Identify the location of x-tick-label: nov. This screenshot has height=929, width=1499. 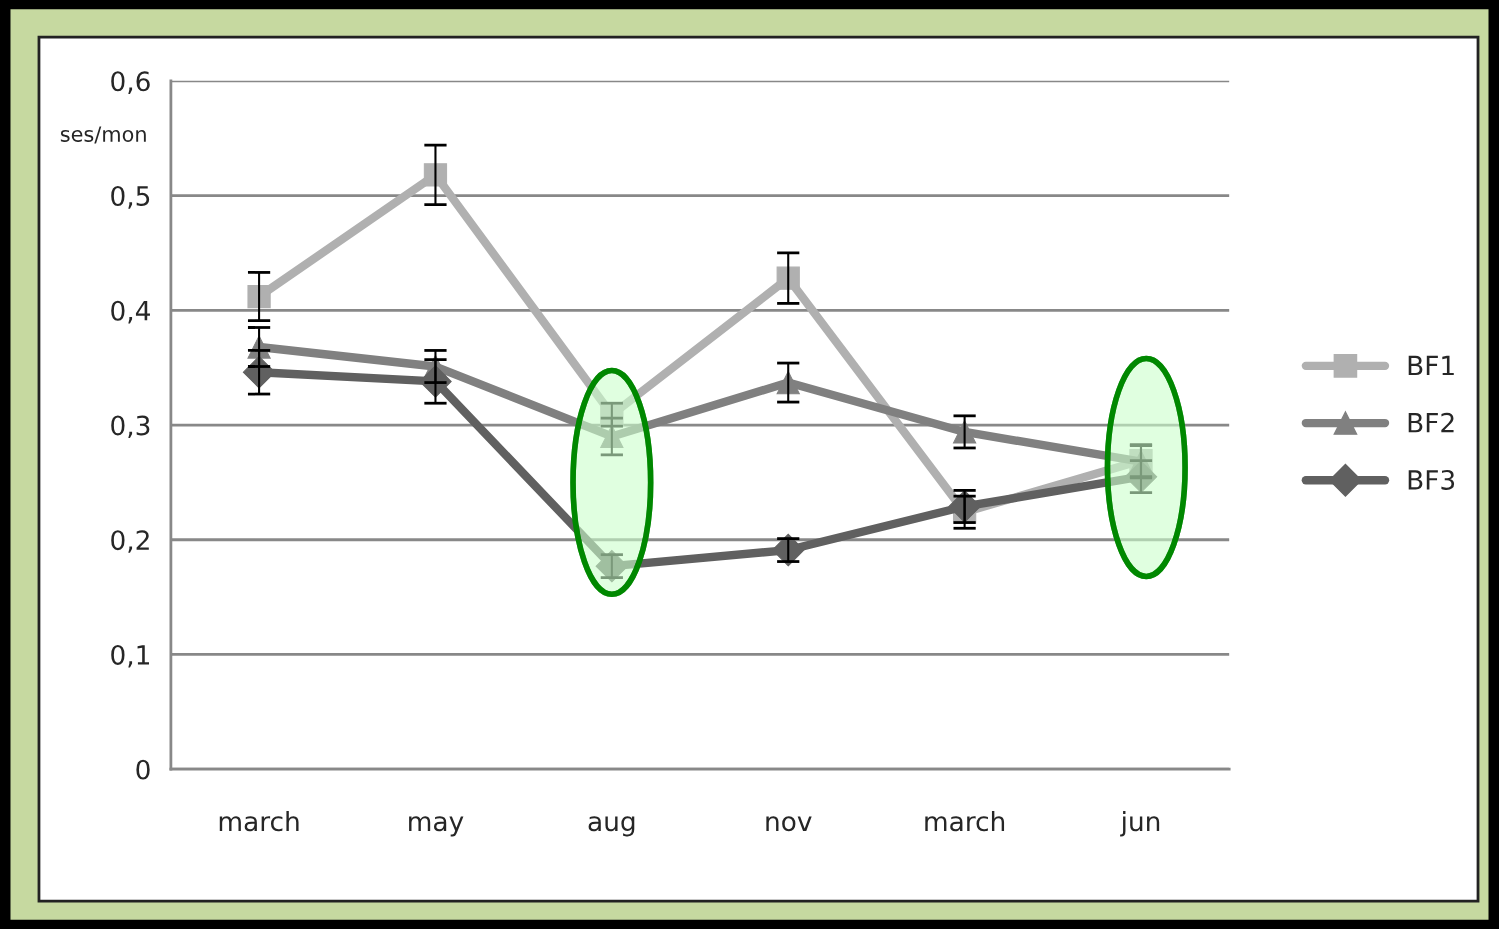
(789, 824).